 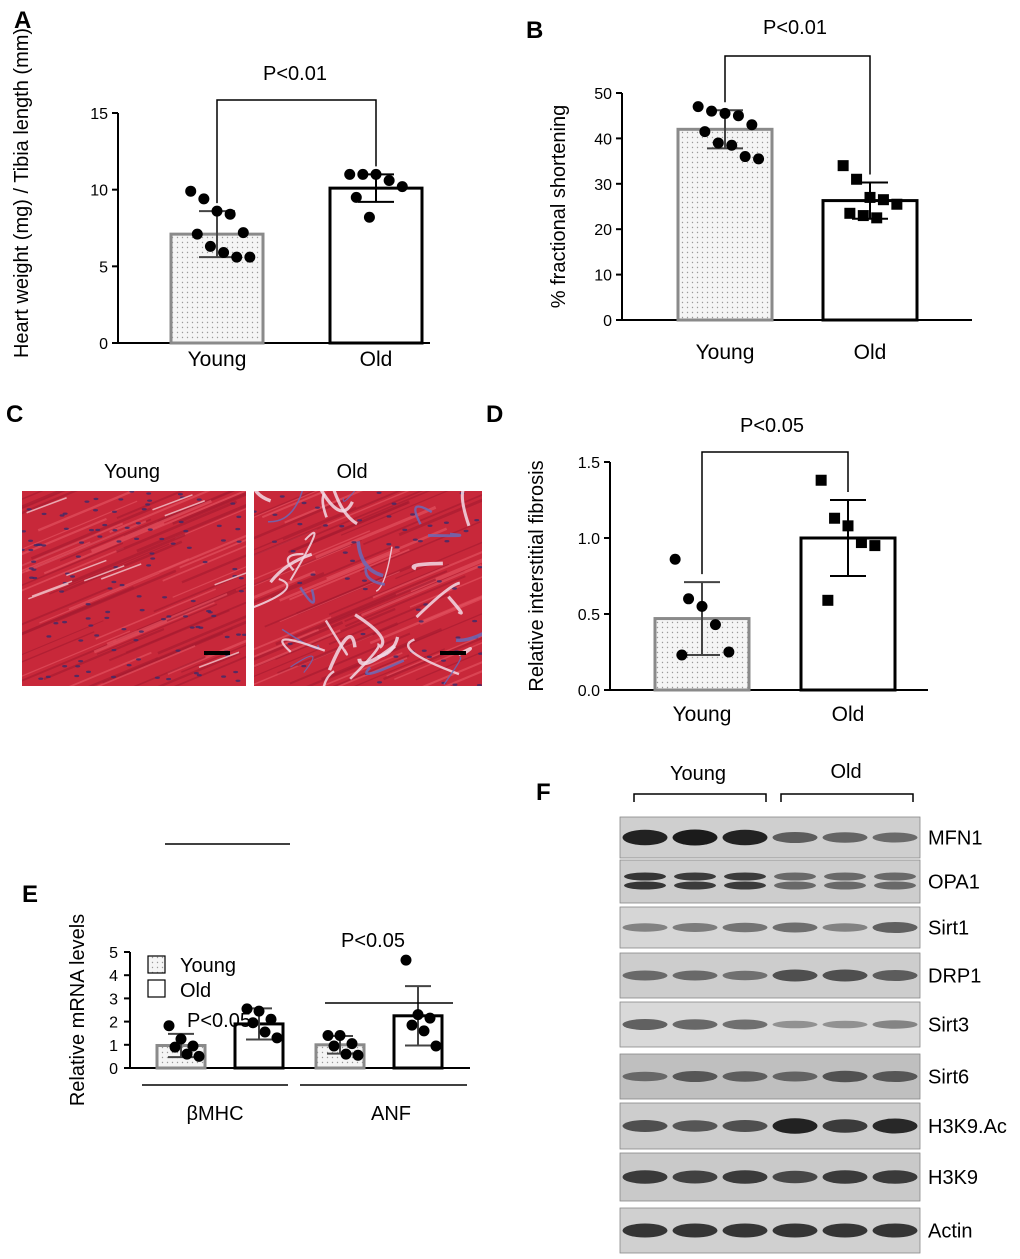 I want to click on y-tick-label: 10, so click(x=99, y=191).